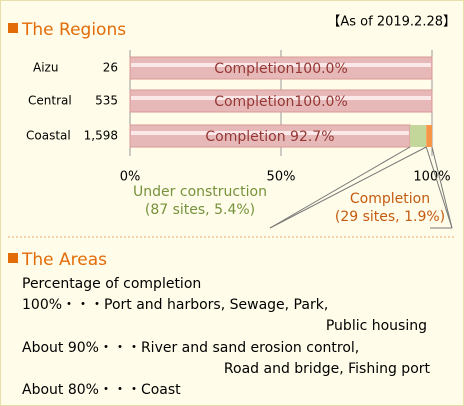  Describe the element at coordinates (111, 284) in the screenshot. I see `areas-line: Percentage of completion` at that location.